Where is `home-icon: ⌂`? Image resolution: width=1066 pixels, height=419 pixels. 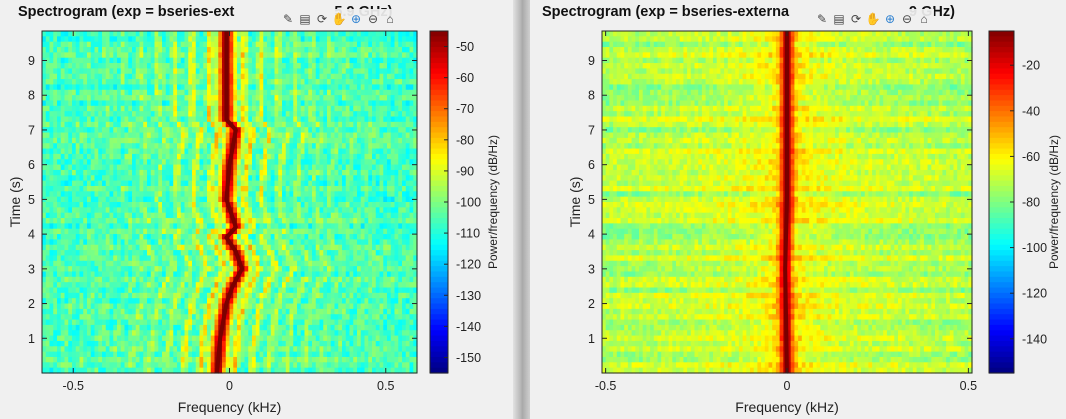
home-icon: ⌂ is located at coordinates (390, 19).